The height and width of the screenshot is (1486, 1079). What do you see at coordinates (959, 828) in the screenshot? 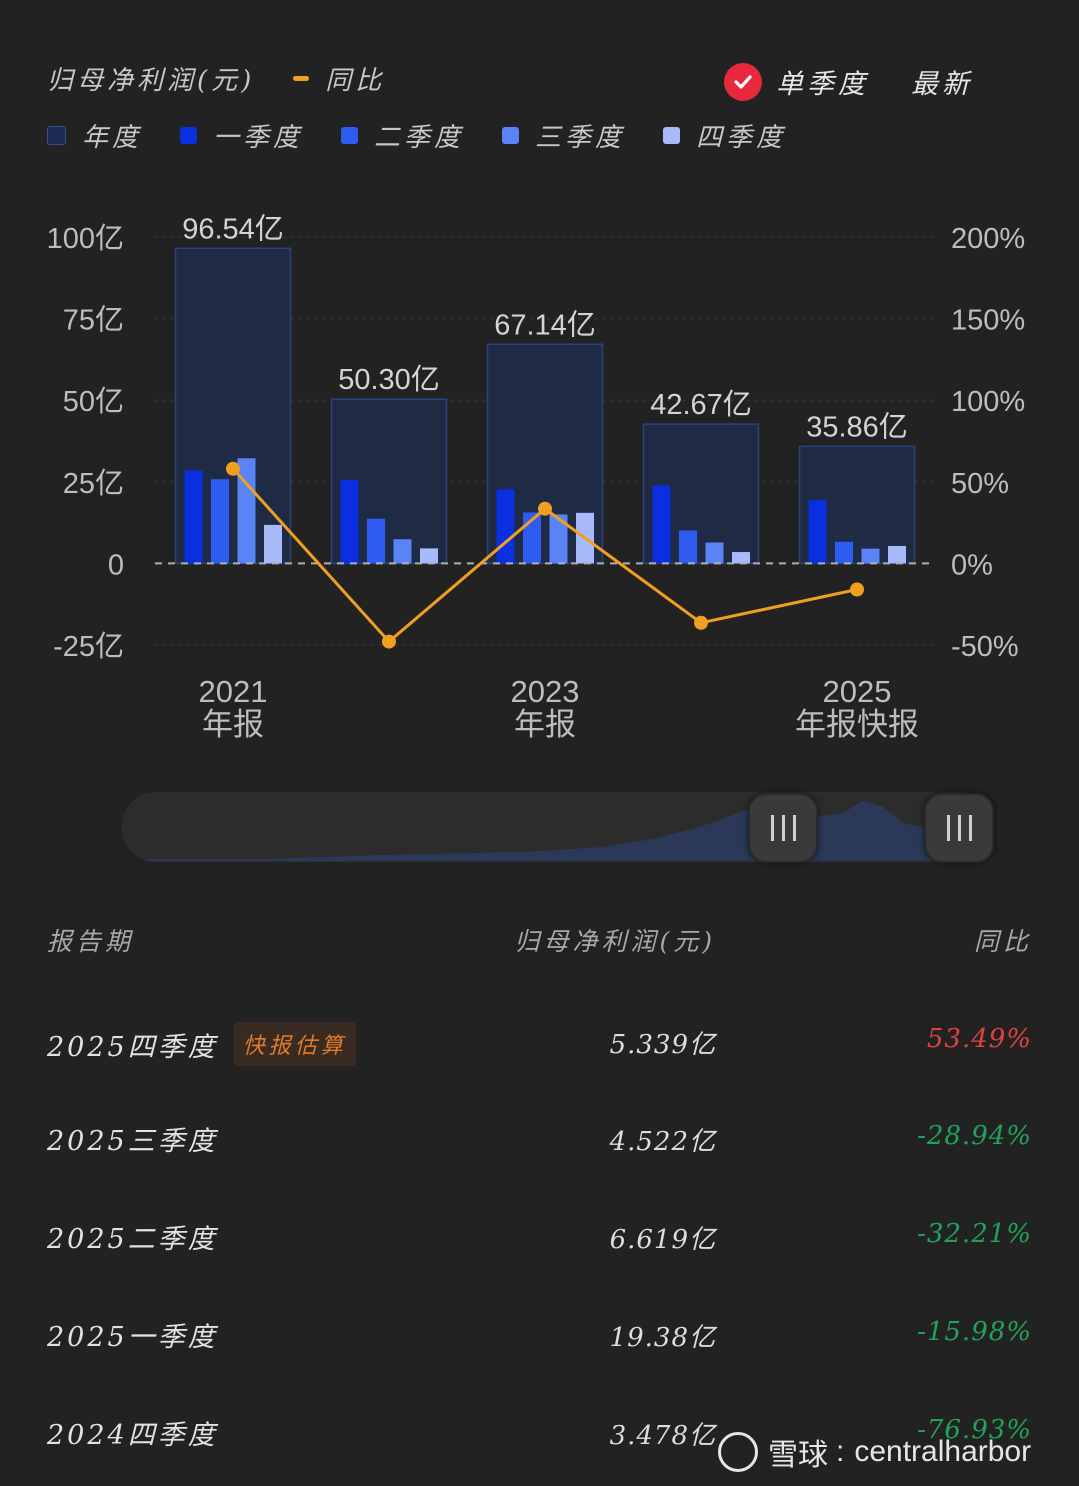
I see `slider-right-handle` at bounding box center [959, 828].